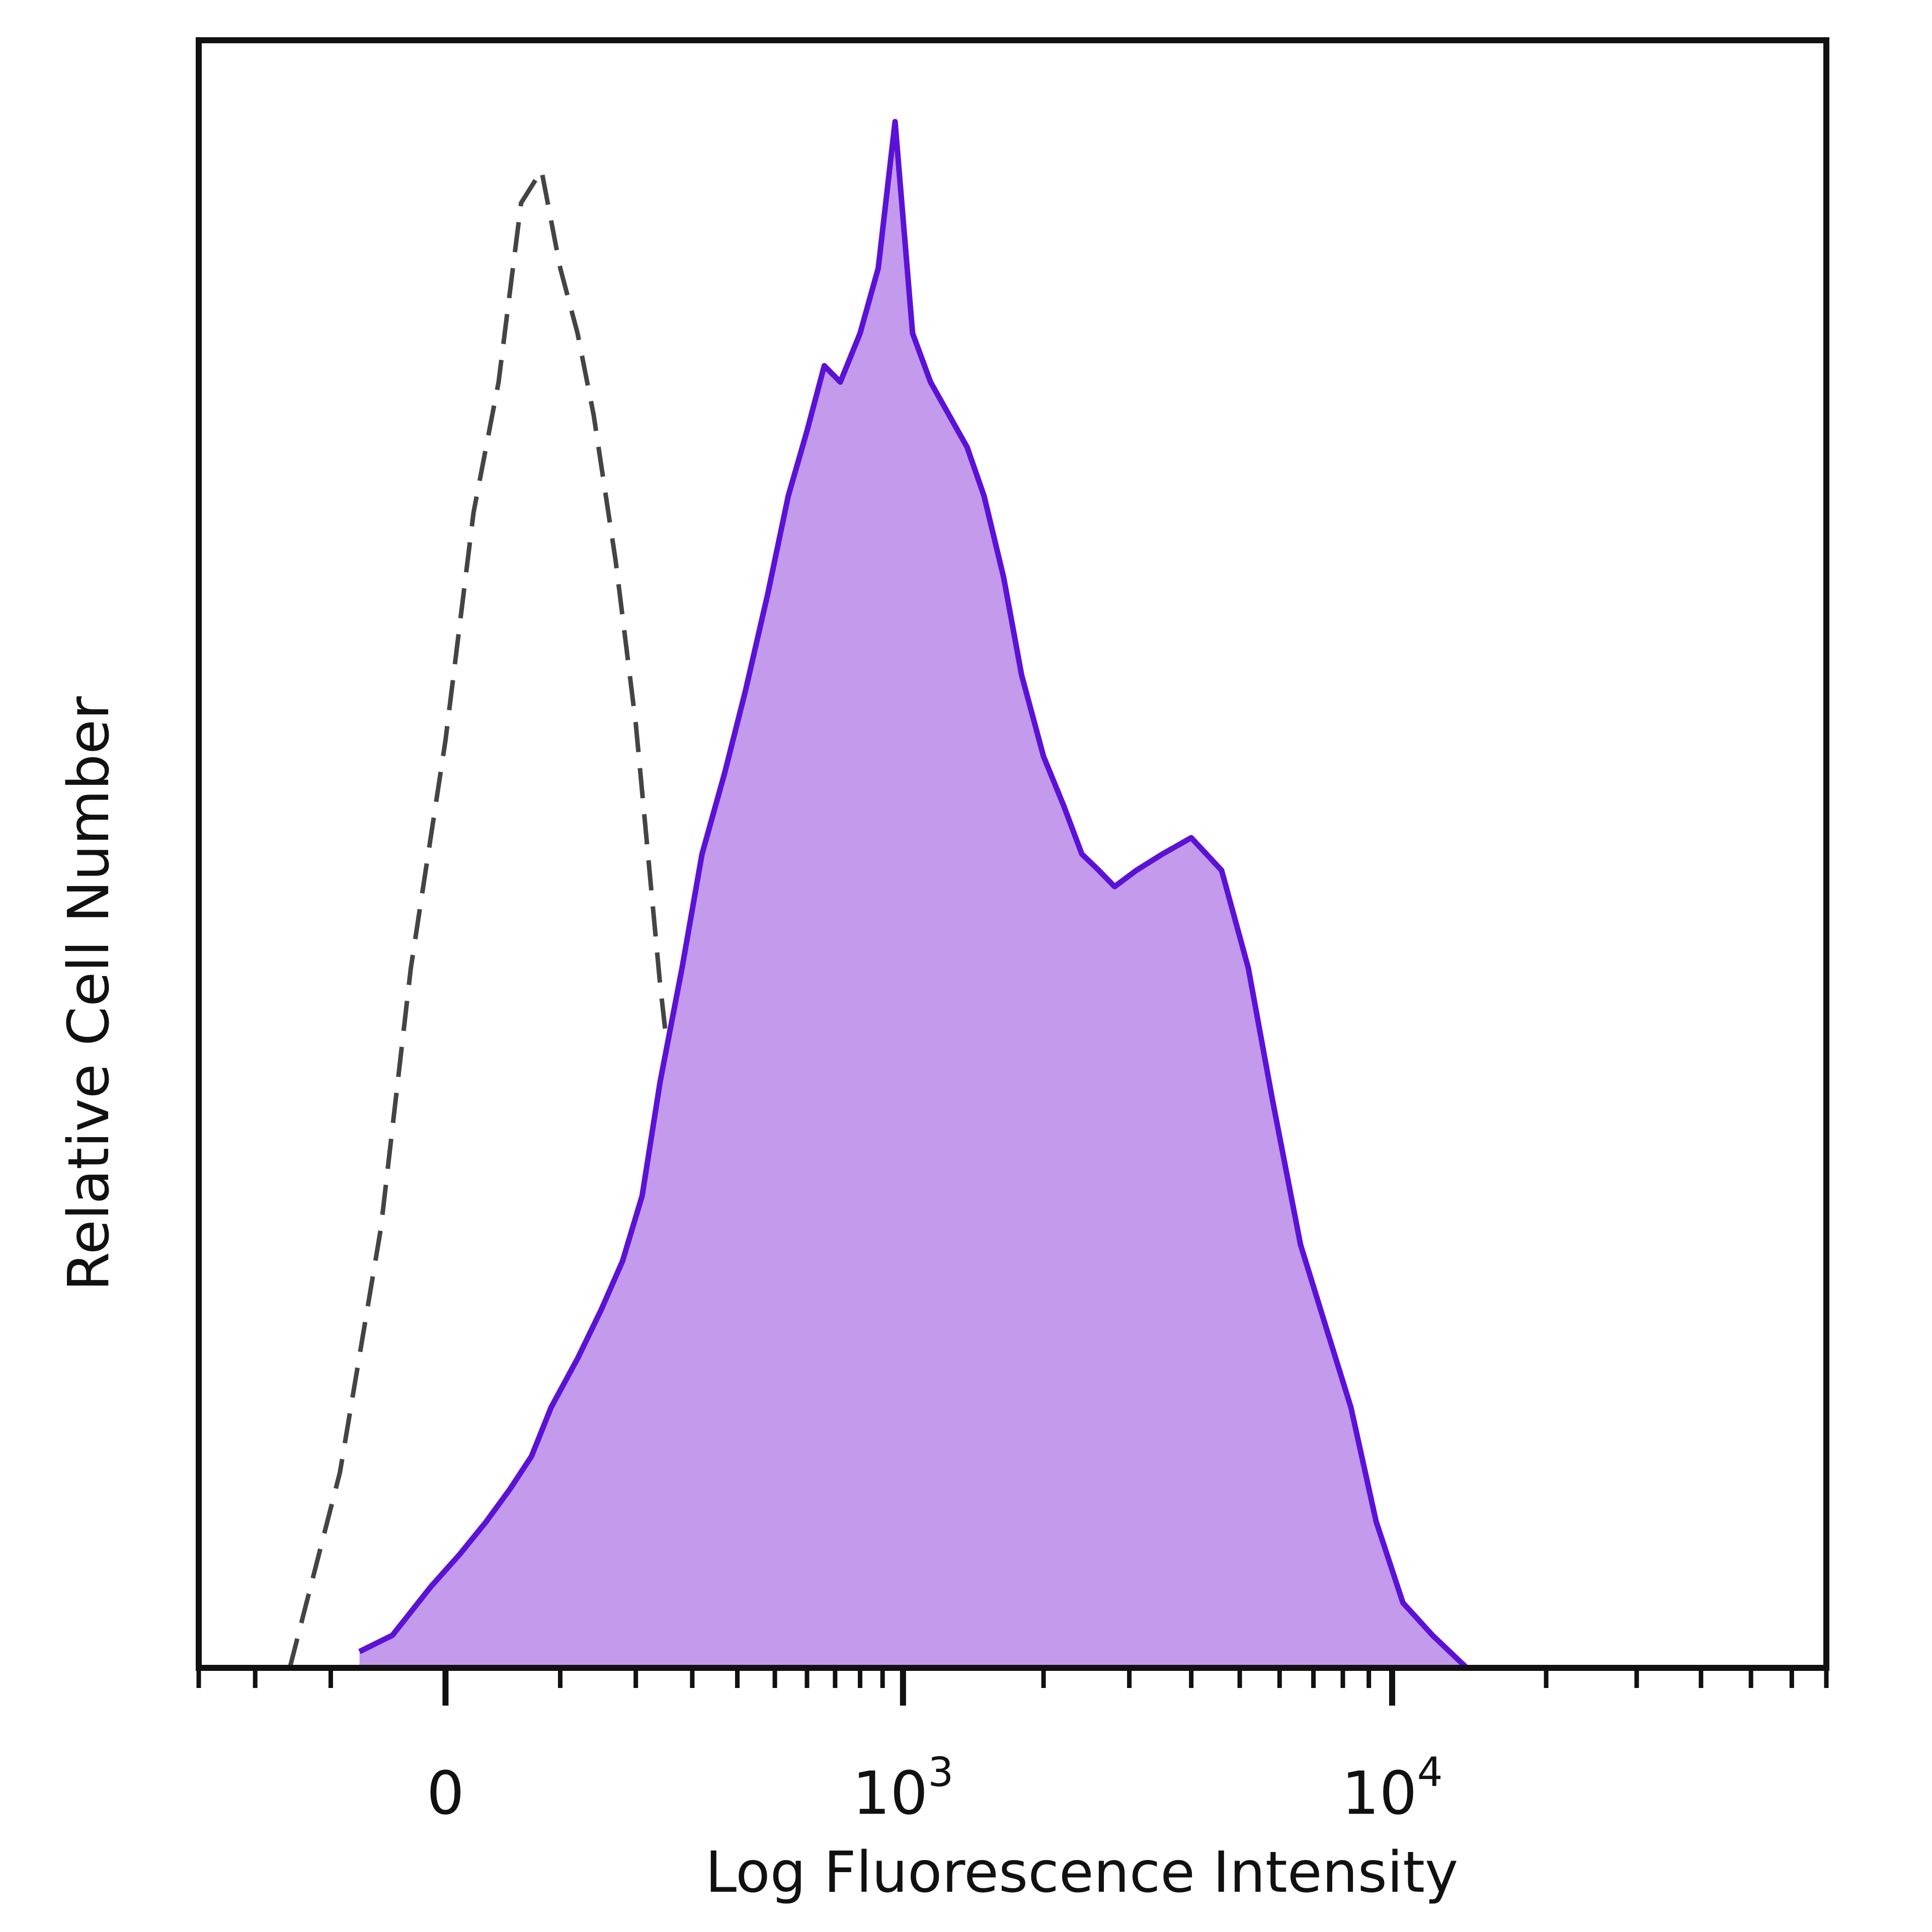 The height and width of the screenshot is (1932, 1932). I want to click on x-axis-ticks, so click(1013, 1687).